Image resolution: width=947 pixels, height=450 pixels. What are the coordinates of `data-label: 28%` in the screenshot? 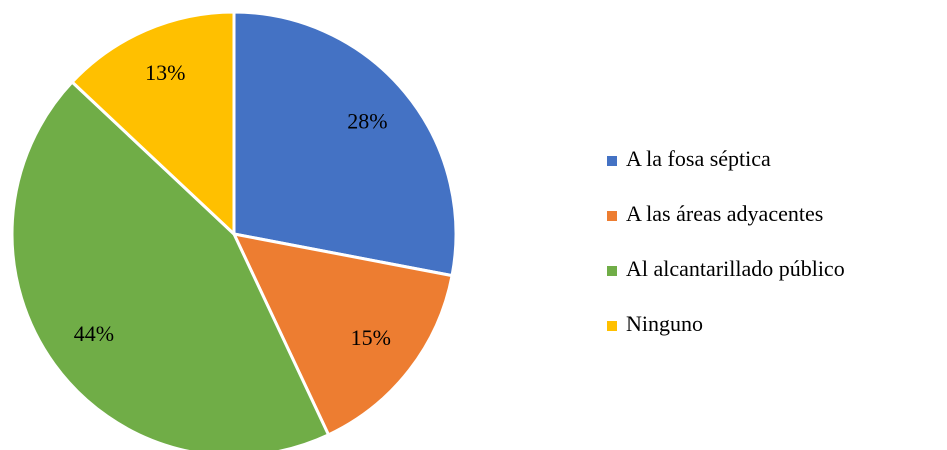 It's located at (367, 121).